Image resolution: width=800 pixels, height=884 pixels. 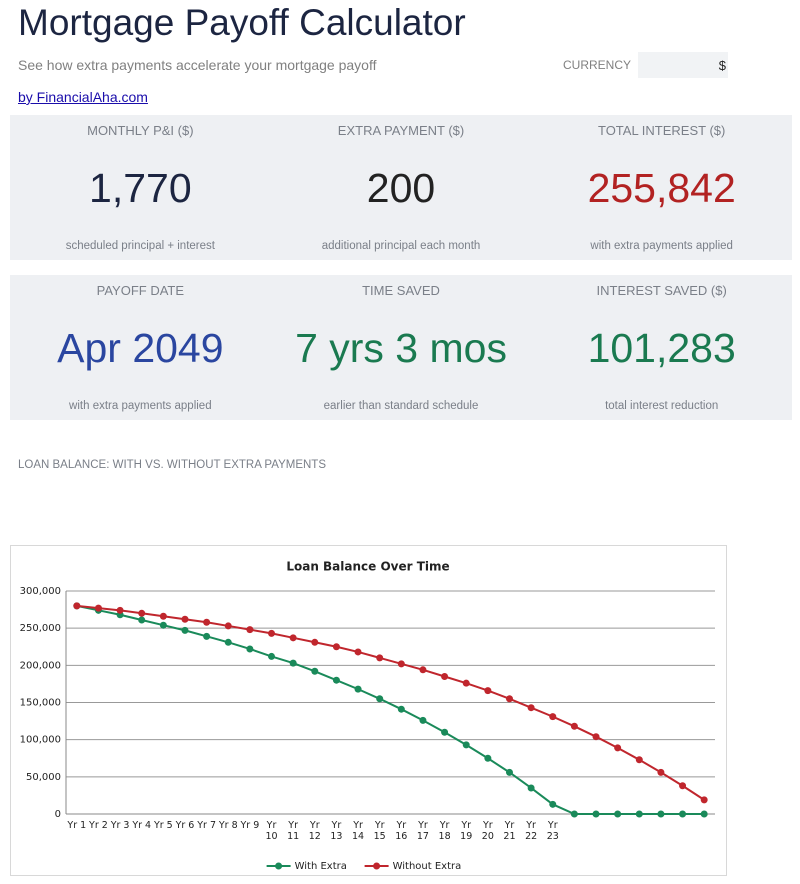 What do you see at coordinates (427, 866) in the screenshot?
I see `legend-label: Without Extra` at bounding box center [427, 866].